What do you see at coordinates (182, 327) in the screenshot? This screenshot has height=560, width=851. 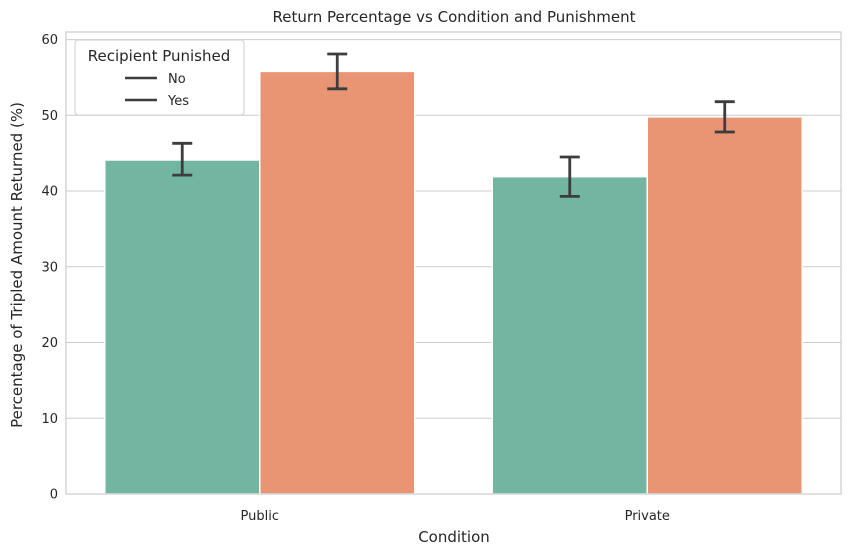 I see `bar-no-public` at bounding box center [182, 327].